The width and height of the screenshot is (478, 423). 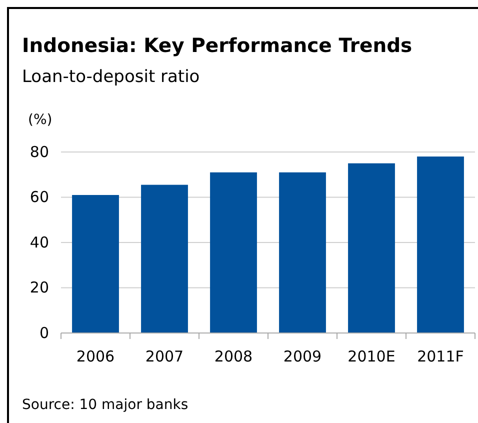 I want to click on x-tick-label: 2011F, so click(x=440, y=357).